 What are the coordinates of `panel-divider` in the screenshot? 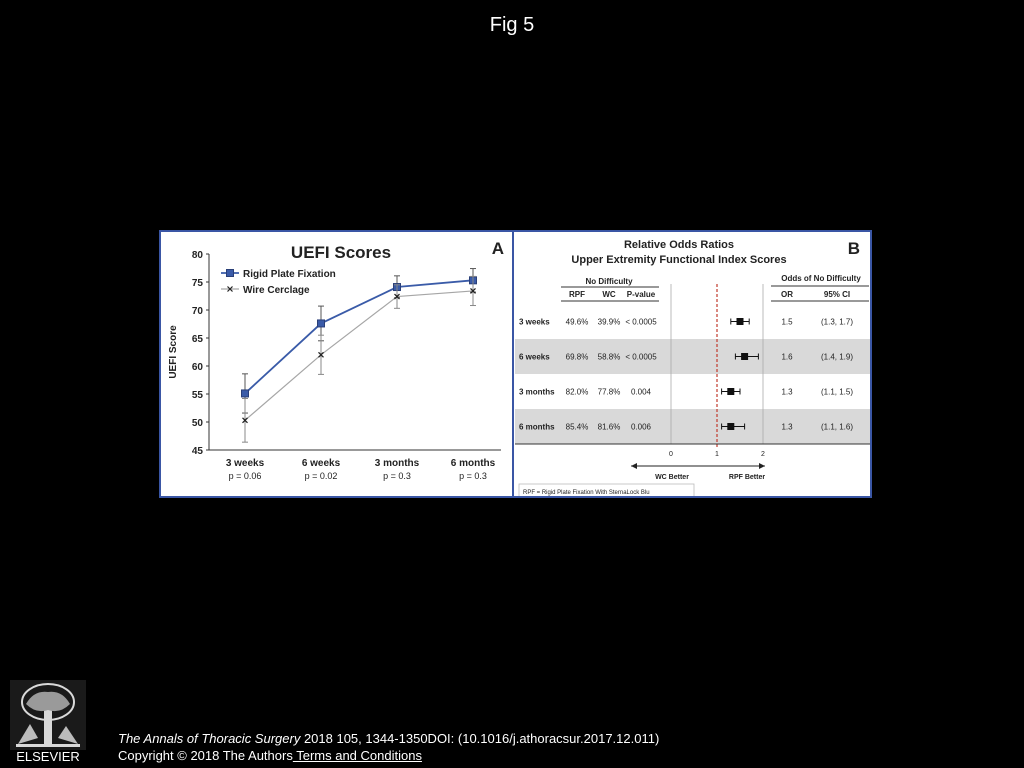 It's located at (513, 364).